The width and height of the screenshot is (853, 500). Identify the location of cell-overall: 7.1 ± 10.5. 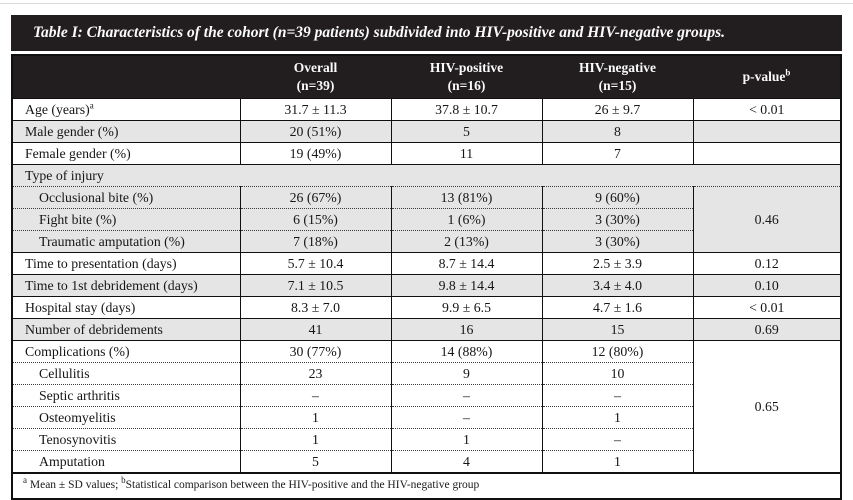
(315, 285).